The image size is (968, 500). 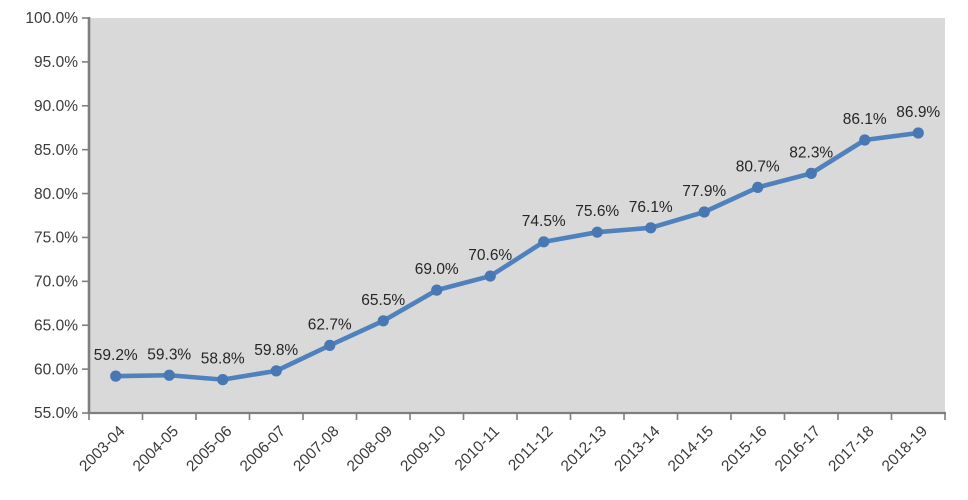 What do you see at coordinates (51, 18) in the screenshot?
I see `y-tick-label: 100.0%` at bounding box center [51, 18].